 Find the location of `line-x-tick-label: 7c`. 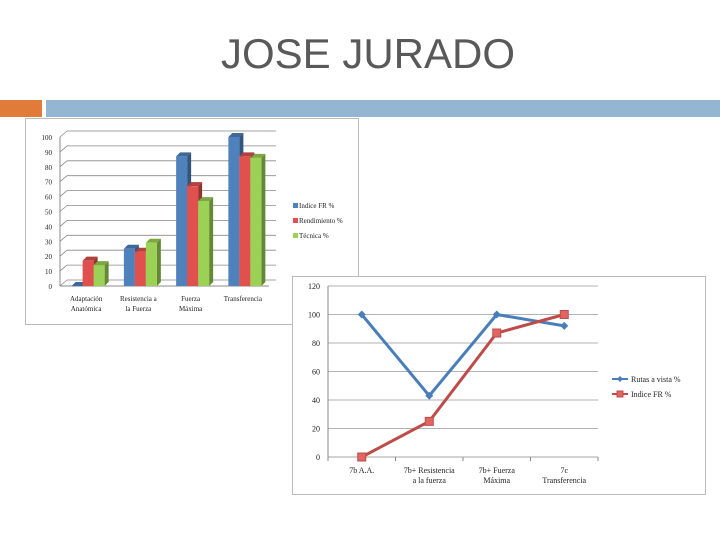

line-x-tick-label: 7c is located at coordinates (564, 470).